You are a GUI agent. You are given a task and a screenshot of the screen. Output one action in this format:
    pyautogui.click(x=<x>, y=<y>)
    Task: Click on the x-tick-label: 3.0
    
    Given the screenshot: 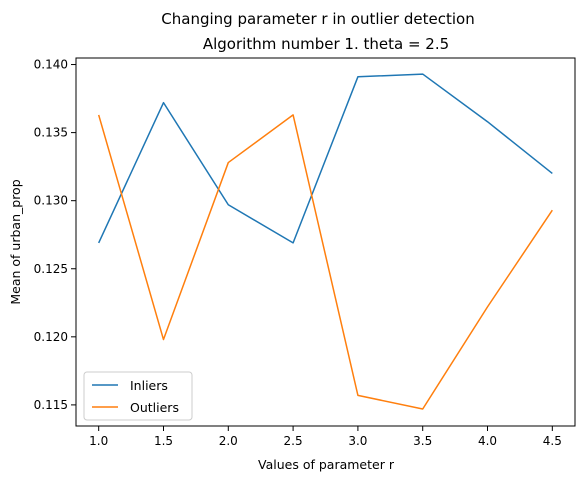 What is the action you would take?
    pyautogui.click(x=357, y=441)
    